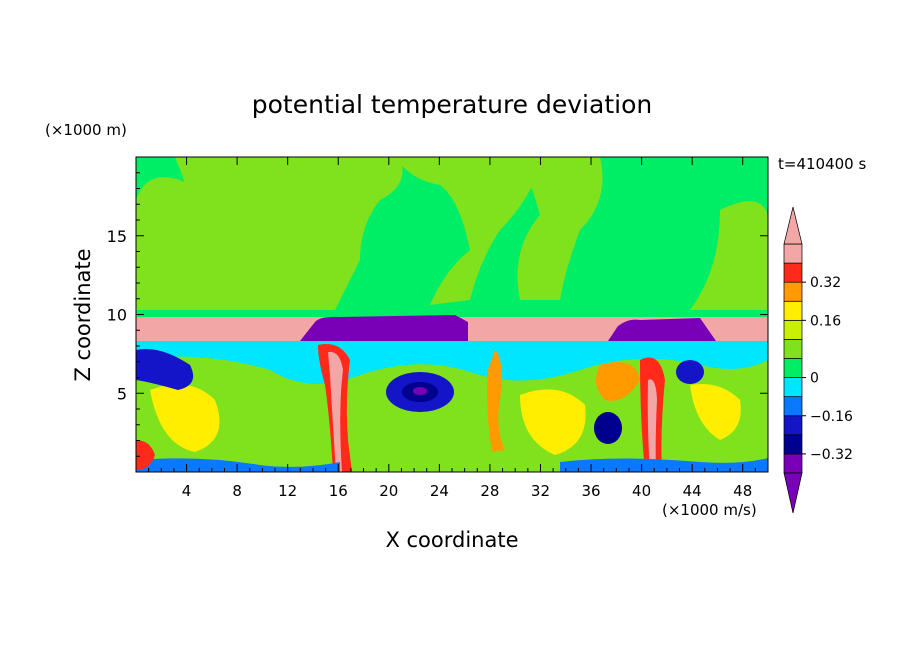 The height and width of the screenshot is (654, 904). I want to click on x-tick-label: 28, so click(489, 491).